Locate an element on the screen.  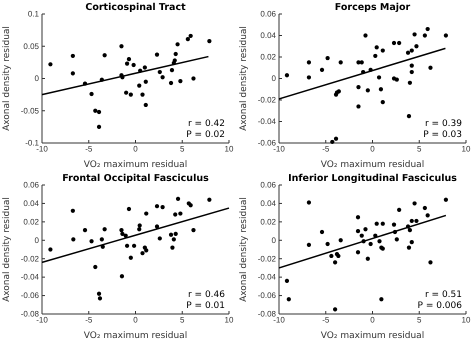
annotation: r = 0.42 is located at coordinates (206, 124).